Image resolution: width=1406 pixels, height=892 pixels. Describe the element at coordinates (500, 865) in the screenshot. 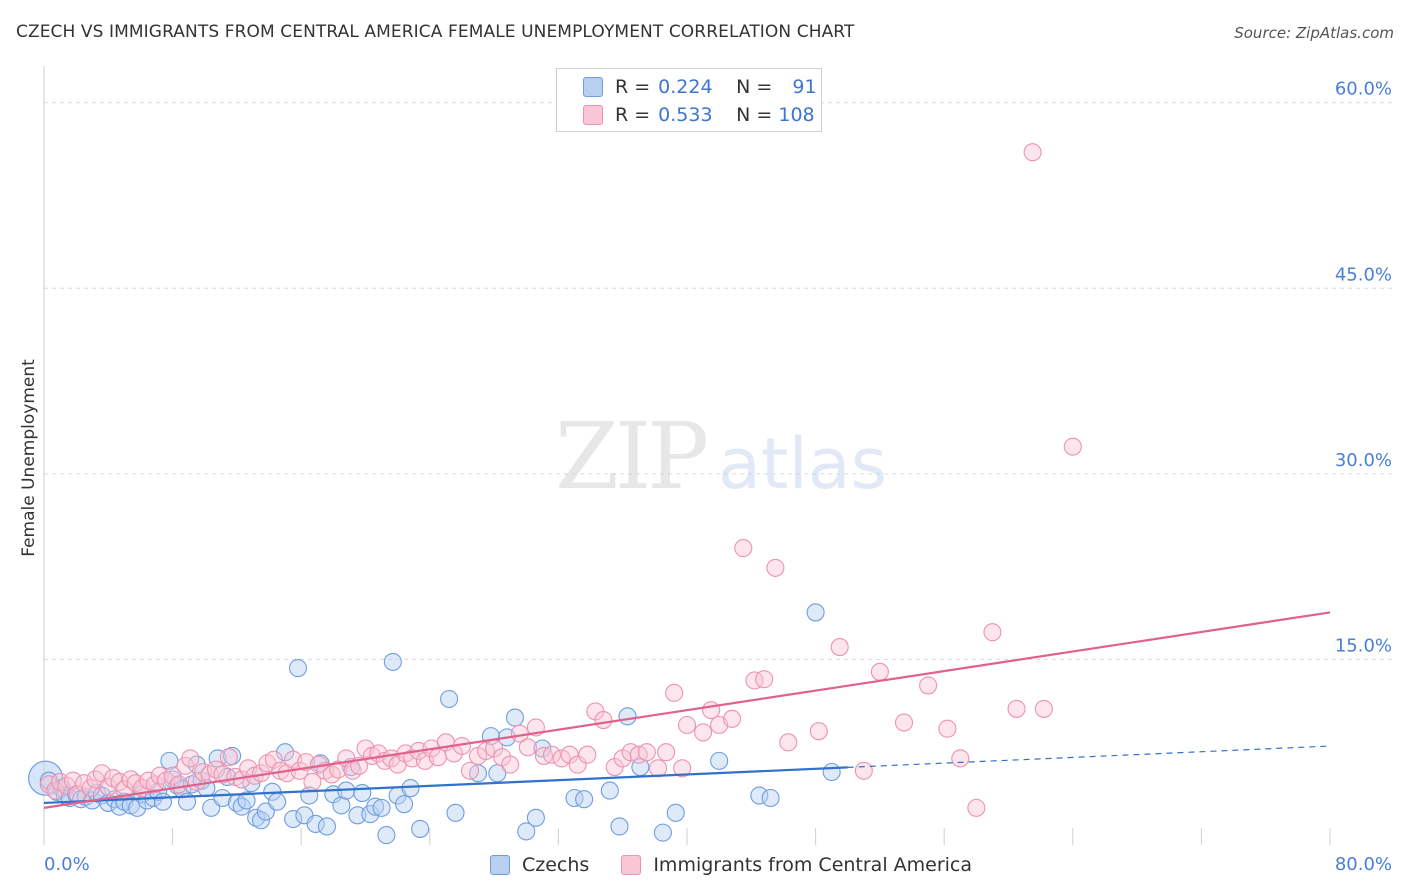

I see `bottom-legend-swatch-czechs` at that location.